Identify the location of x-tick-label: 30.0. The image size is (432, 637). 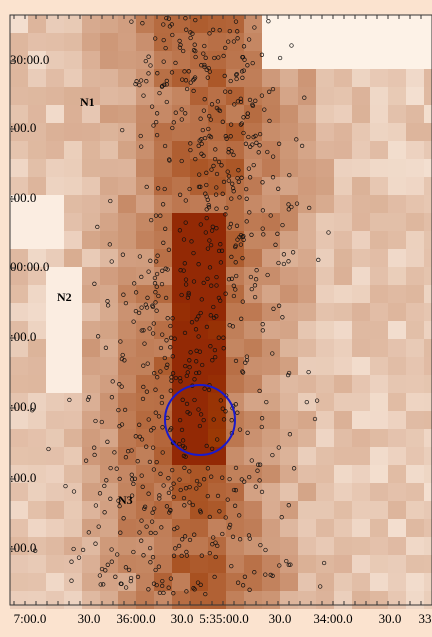
(390, 618).